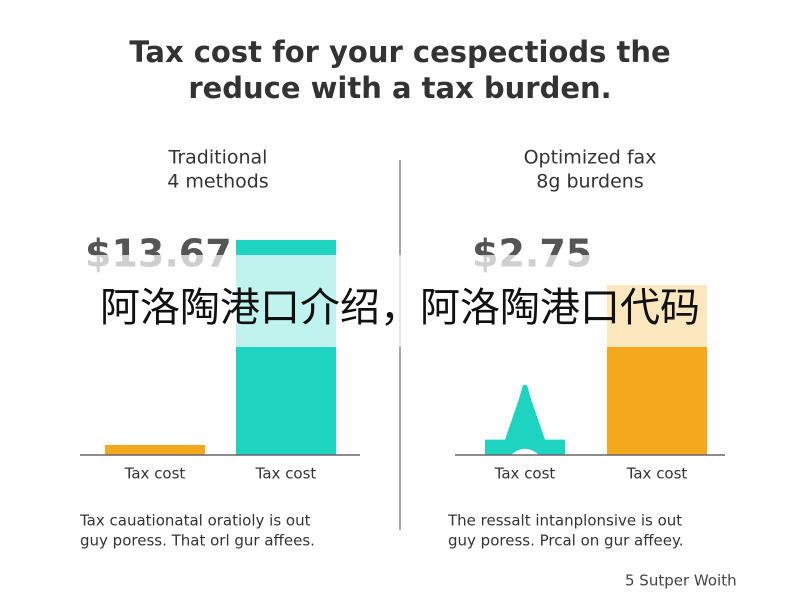  I want to click on overlay-text: 阿洛陶港口介绍，阿洛陶港口代码, so click(400, 308).